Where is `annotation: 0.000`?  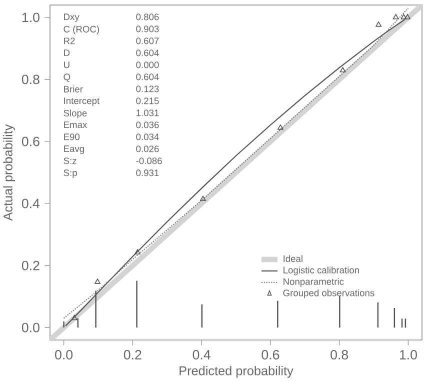
annotation: 0.000 is located at coordinates (147, 65).